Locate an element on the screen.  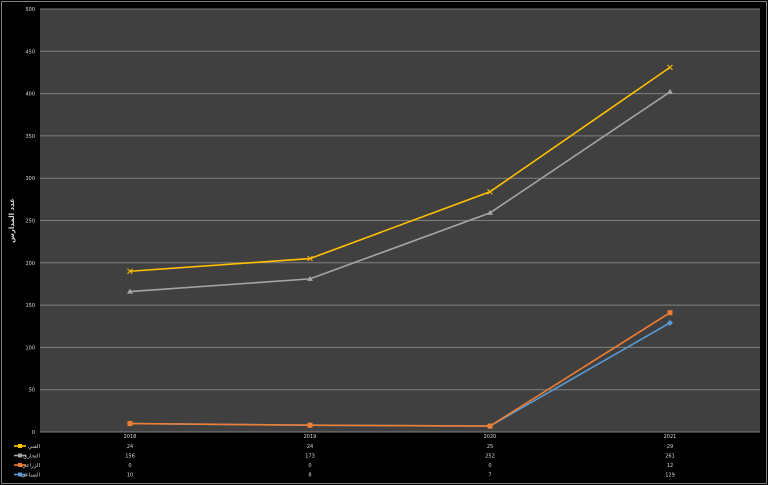
data-table-value: 252 is located at coordinates (490, 457).